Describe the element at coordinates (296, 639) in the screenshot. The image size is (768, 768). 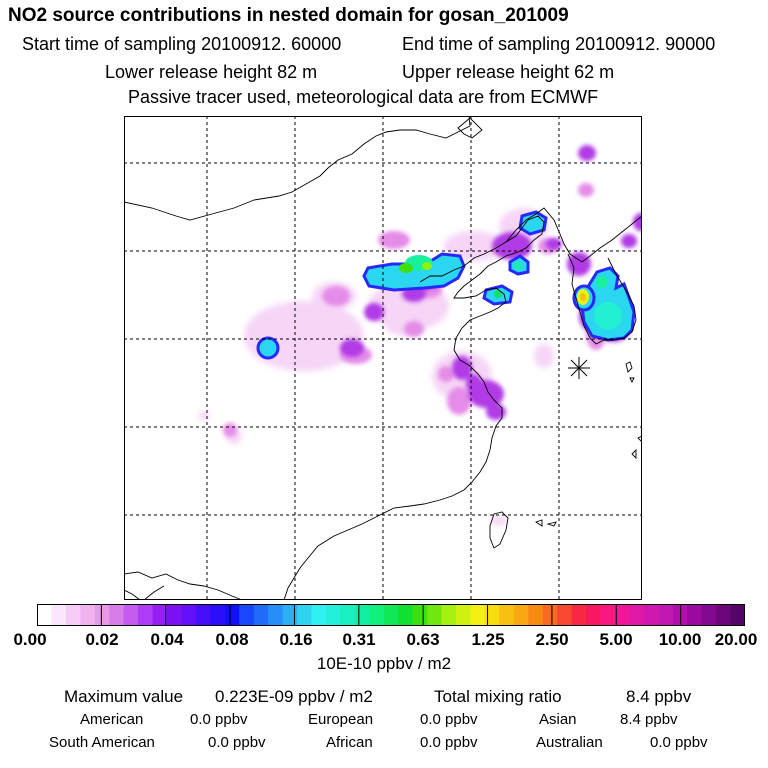
I see `scale-tick: 0.16` at that location.